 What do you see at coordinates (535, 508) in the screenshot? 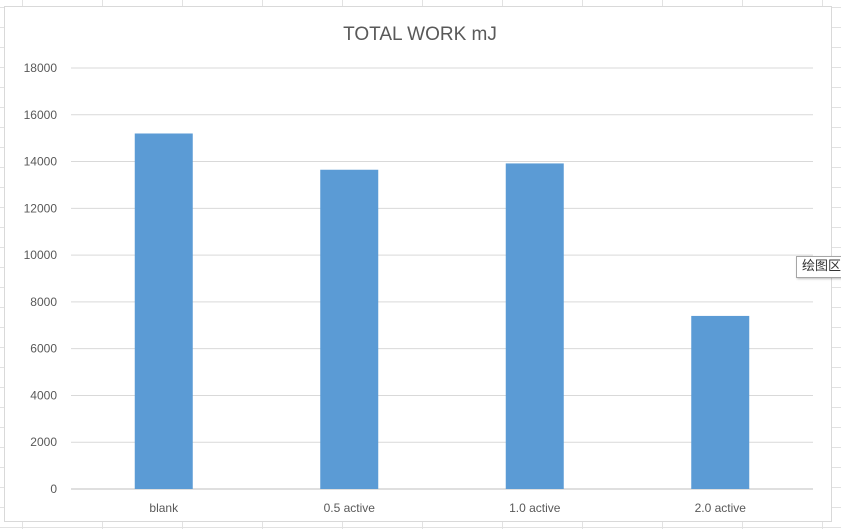
I see `x-tick-label: 1.0 active` at bounding box center [535, 508].